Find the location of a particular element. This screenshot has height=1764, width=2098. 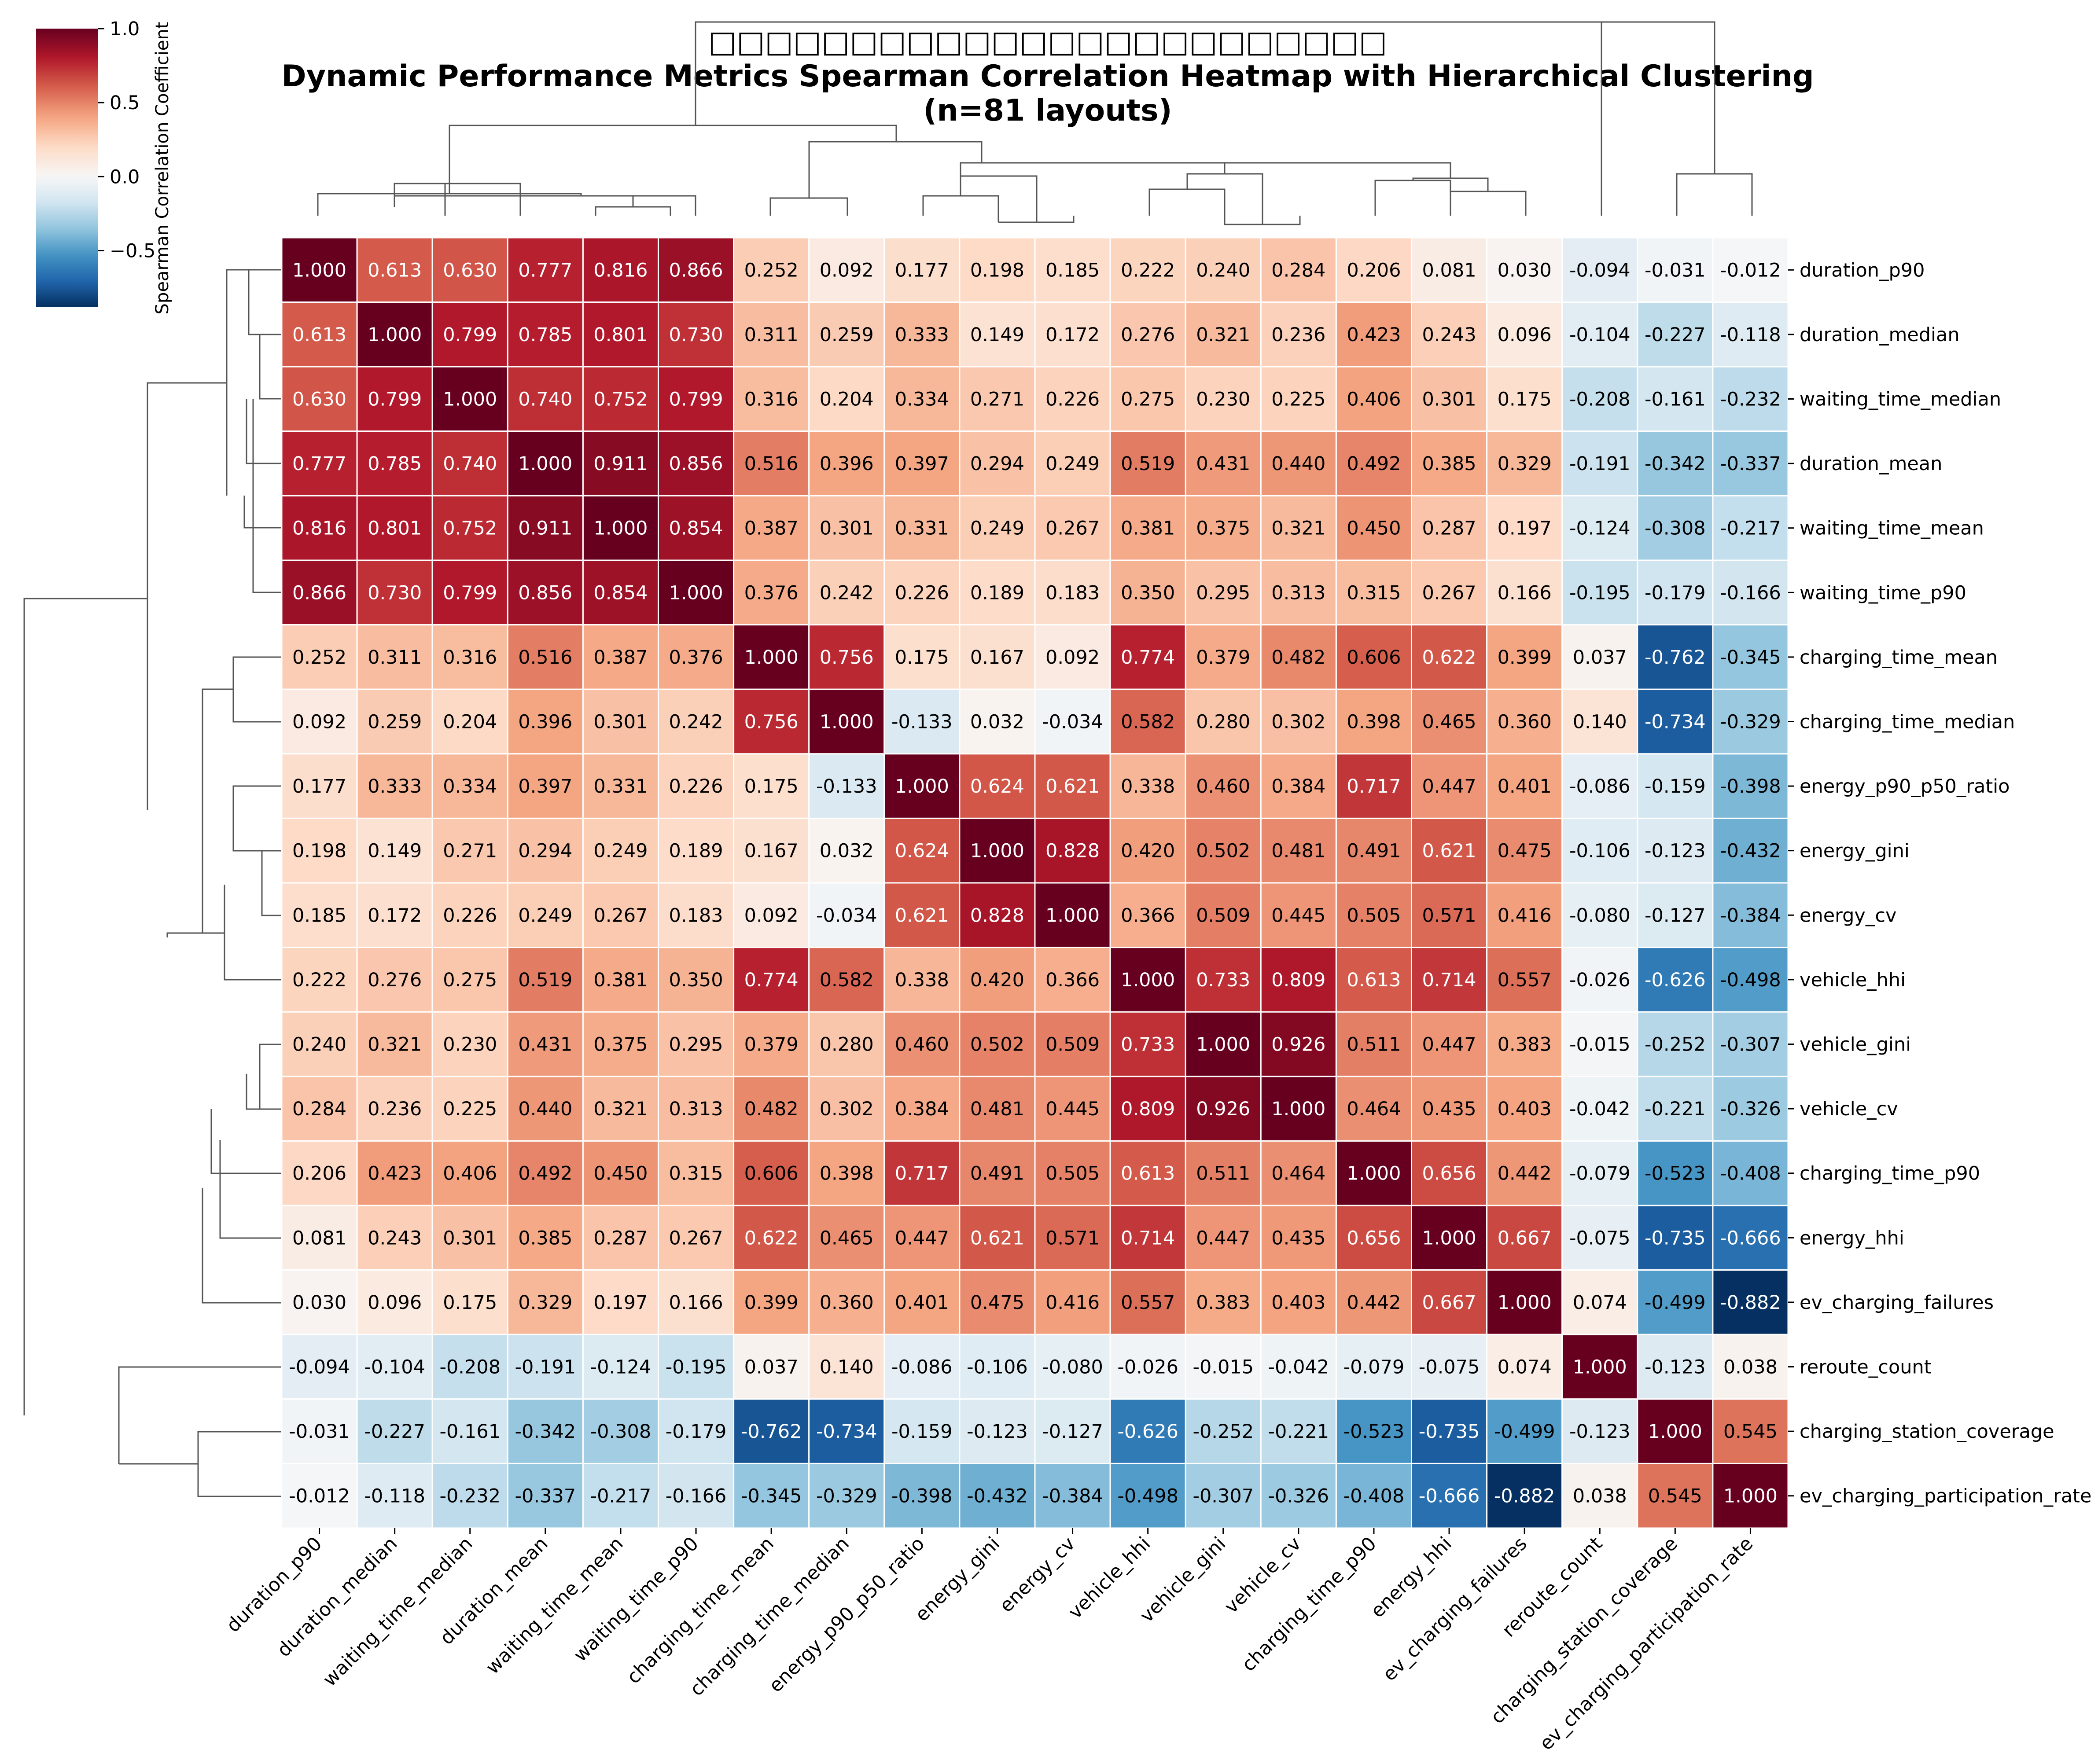

cell-value-label: -0.398 is located at coordinates (1750, 786).